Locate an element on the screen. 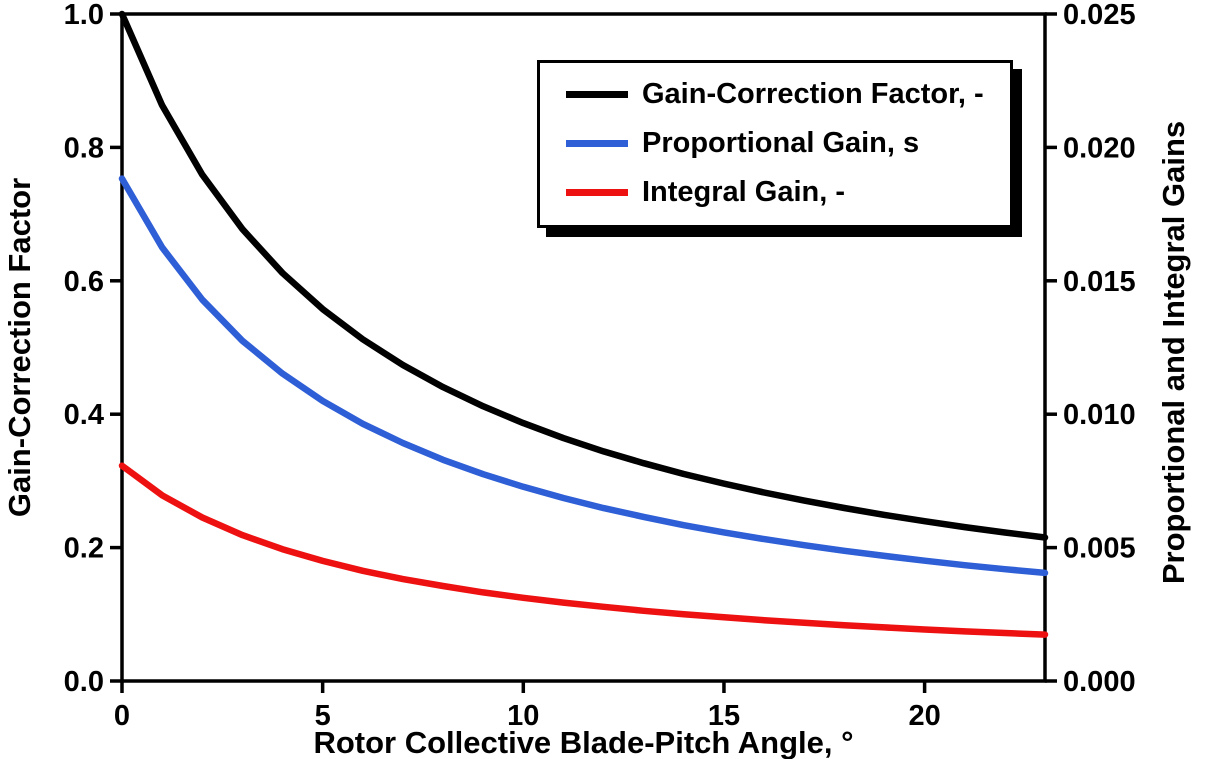 Image resolution: width=1206 pixels, height=759 pixels. y-left-tick-label: 1.0 is located at coordinates (84, 15).